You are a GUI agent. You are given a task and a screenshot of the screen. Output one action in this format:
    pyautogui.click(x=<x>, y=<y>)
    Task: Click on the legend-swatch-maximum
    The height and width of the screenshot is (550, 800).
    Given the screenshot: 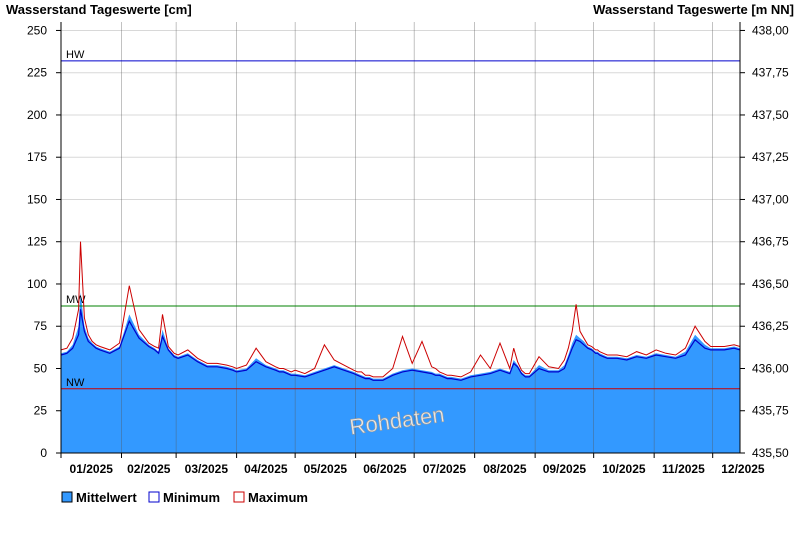 What is the action you would take?
    pyautogui.click(x=239, y=497)
    